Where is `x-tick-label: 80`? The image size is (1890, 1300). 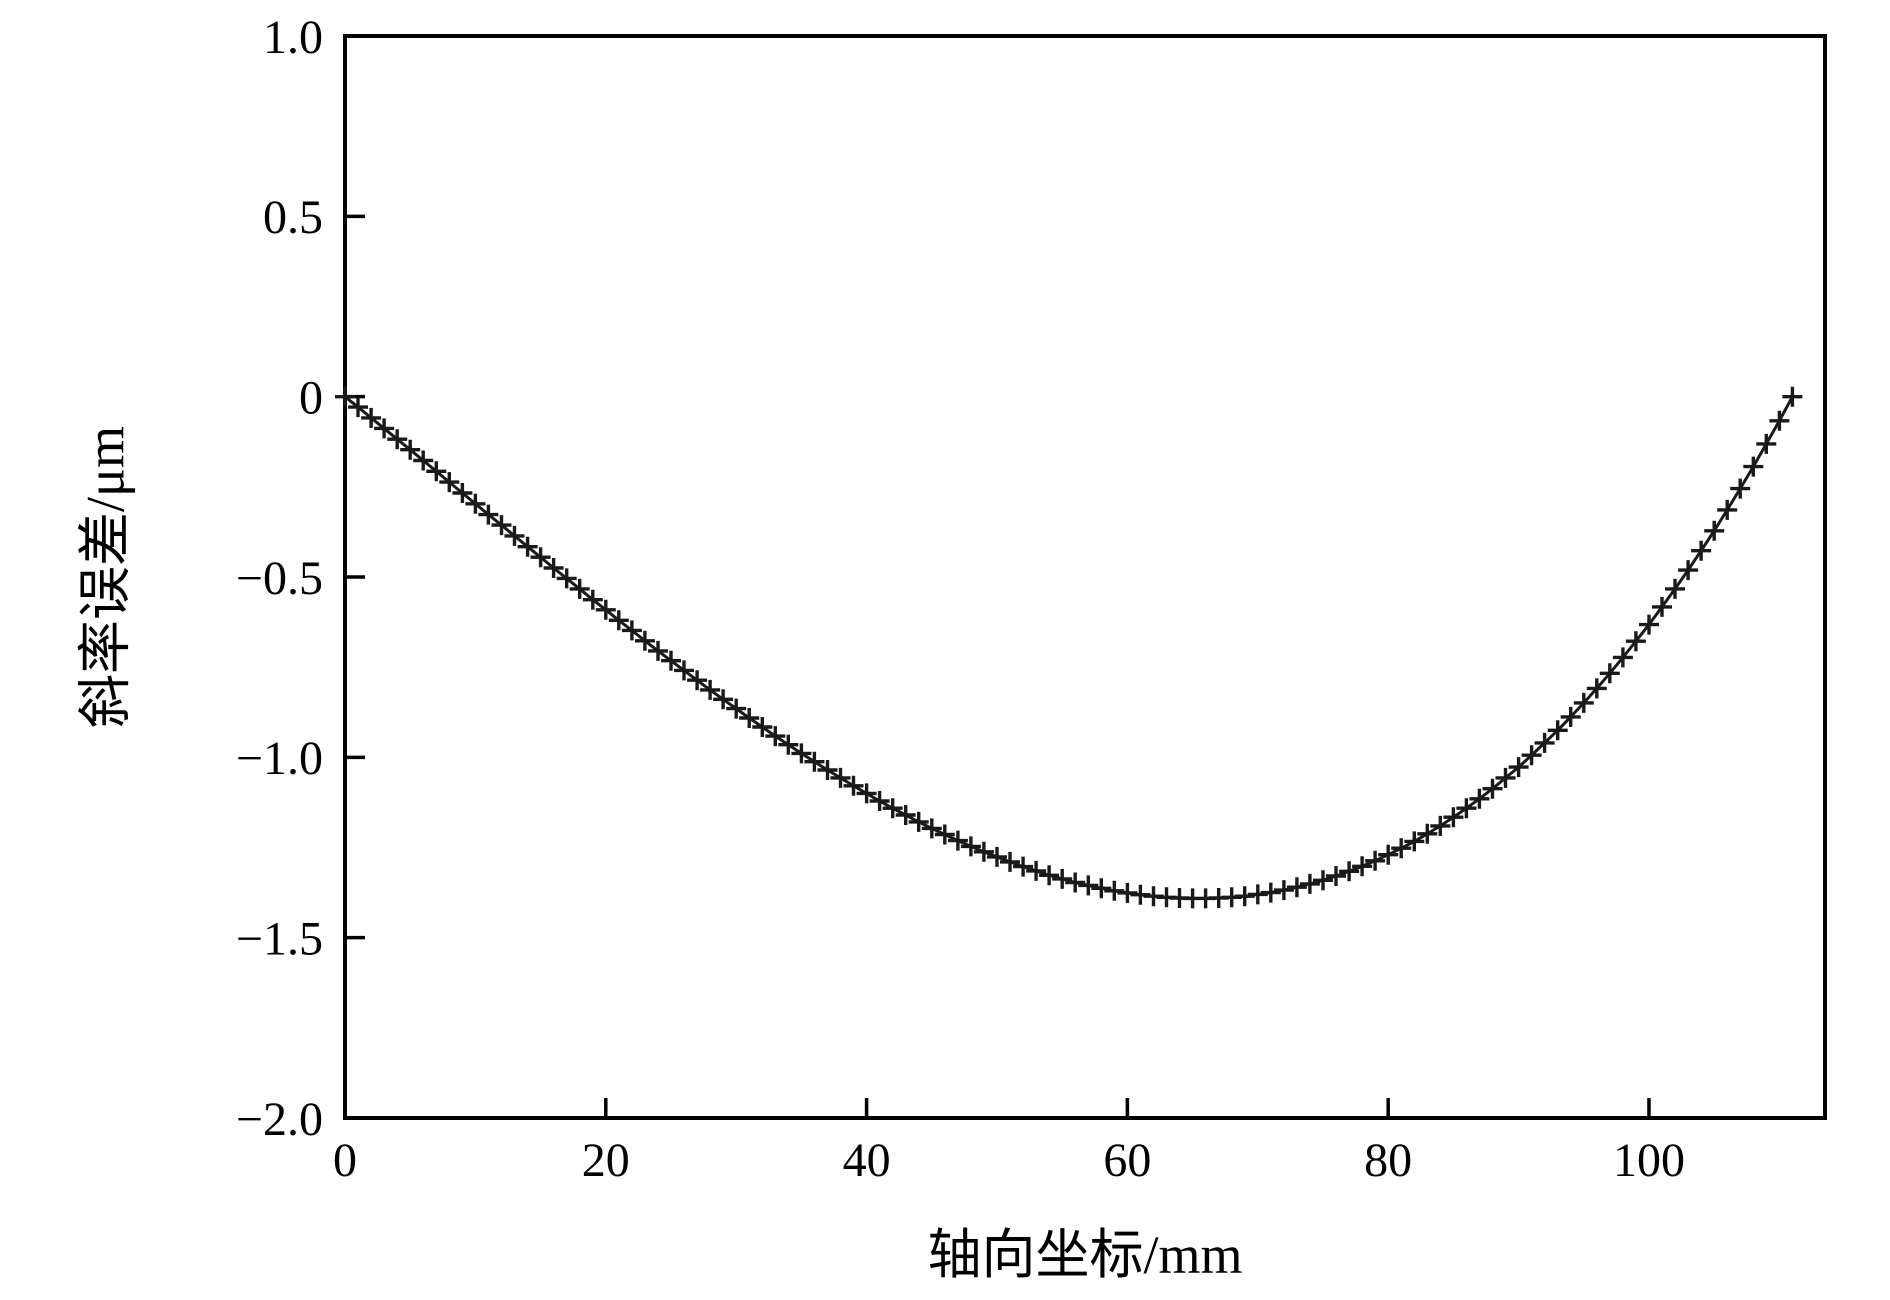
x-tick-label: 80 is located at coordinates (1388, 1160).